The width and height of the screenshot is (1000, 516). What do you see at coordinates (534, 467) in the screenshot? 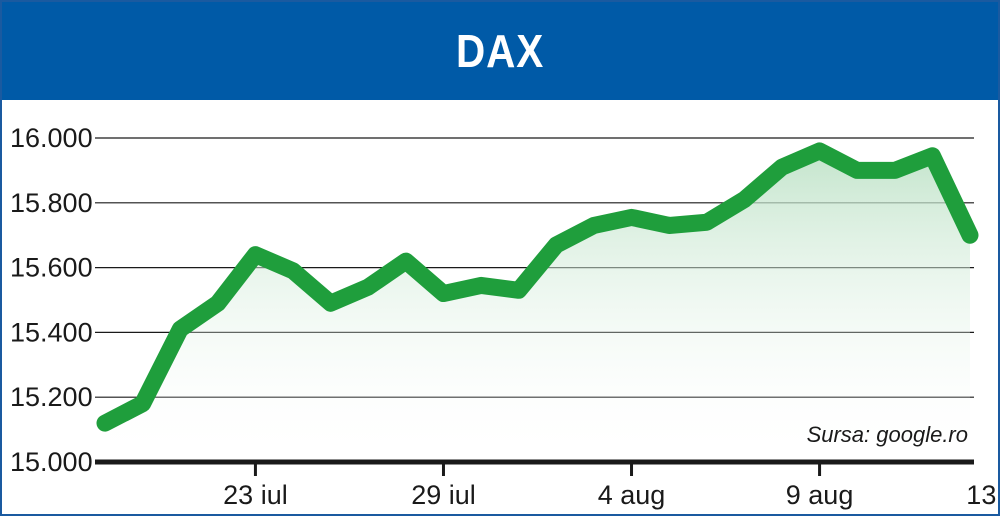
I see `x-axis` at bounding box center [534, 467].